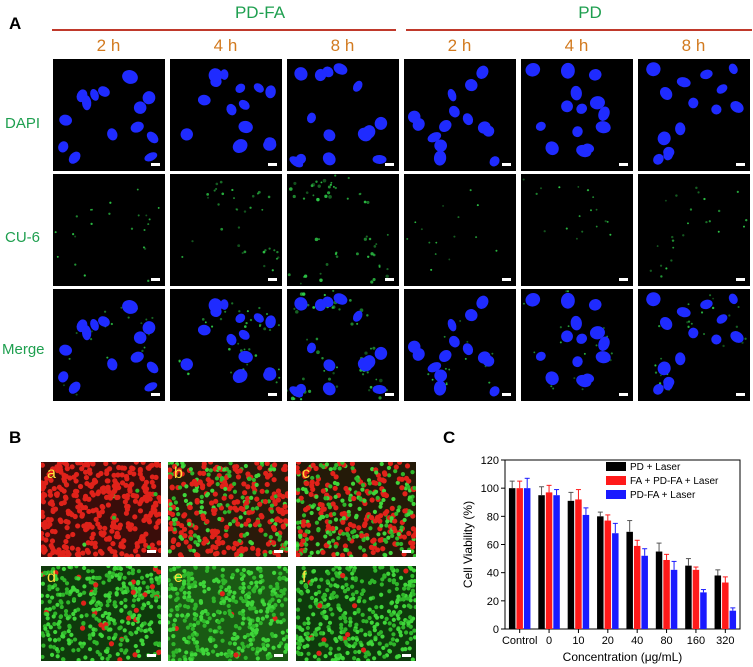  I want to click on y-tick-label: 80, so click(493, 517).